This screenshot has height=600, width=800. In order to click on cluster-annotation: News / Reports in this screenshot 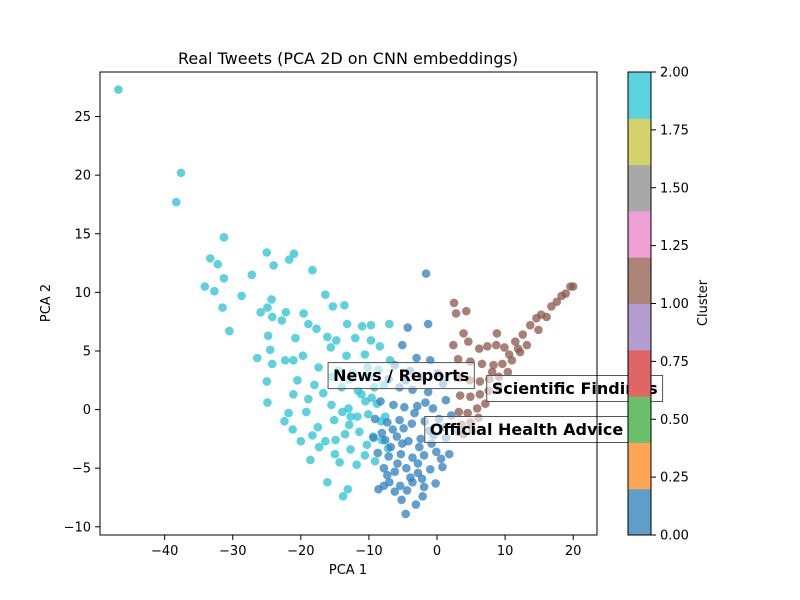, I will do `click(401, 376)`.